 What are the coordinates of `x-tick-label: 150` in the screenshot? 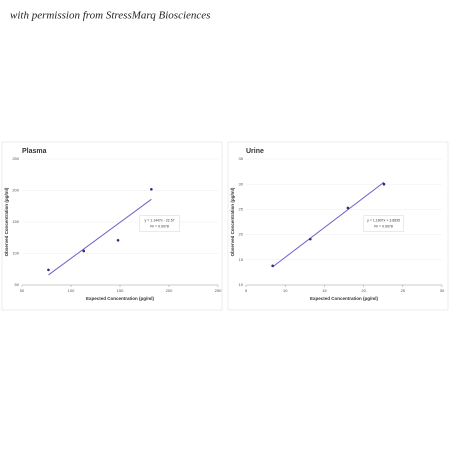 It's located at (120, 290).